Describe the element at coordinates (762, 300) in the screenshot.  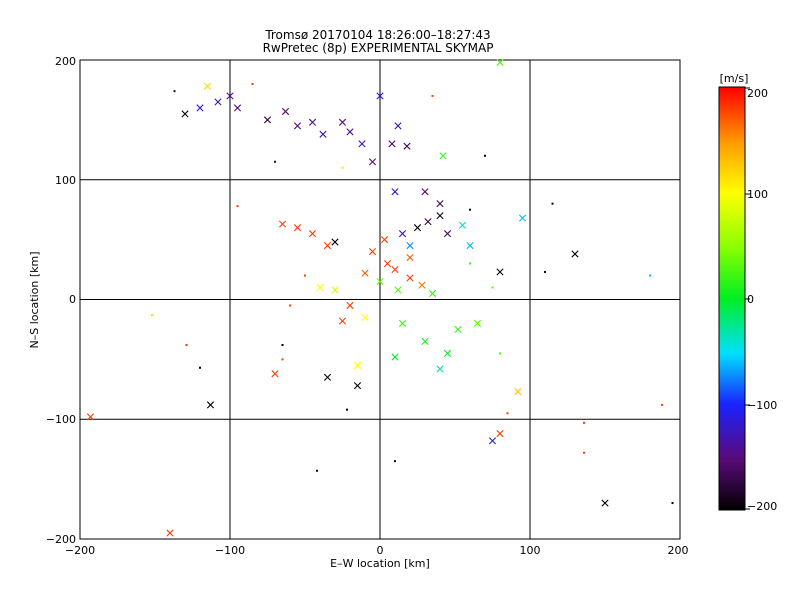
I see `colorbar-tick-labels: 200 100 0 −100 −200` at that location.